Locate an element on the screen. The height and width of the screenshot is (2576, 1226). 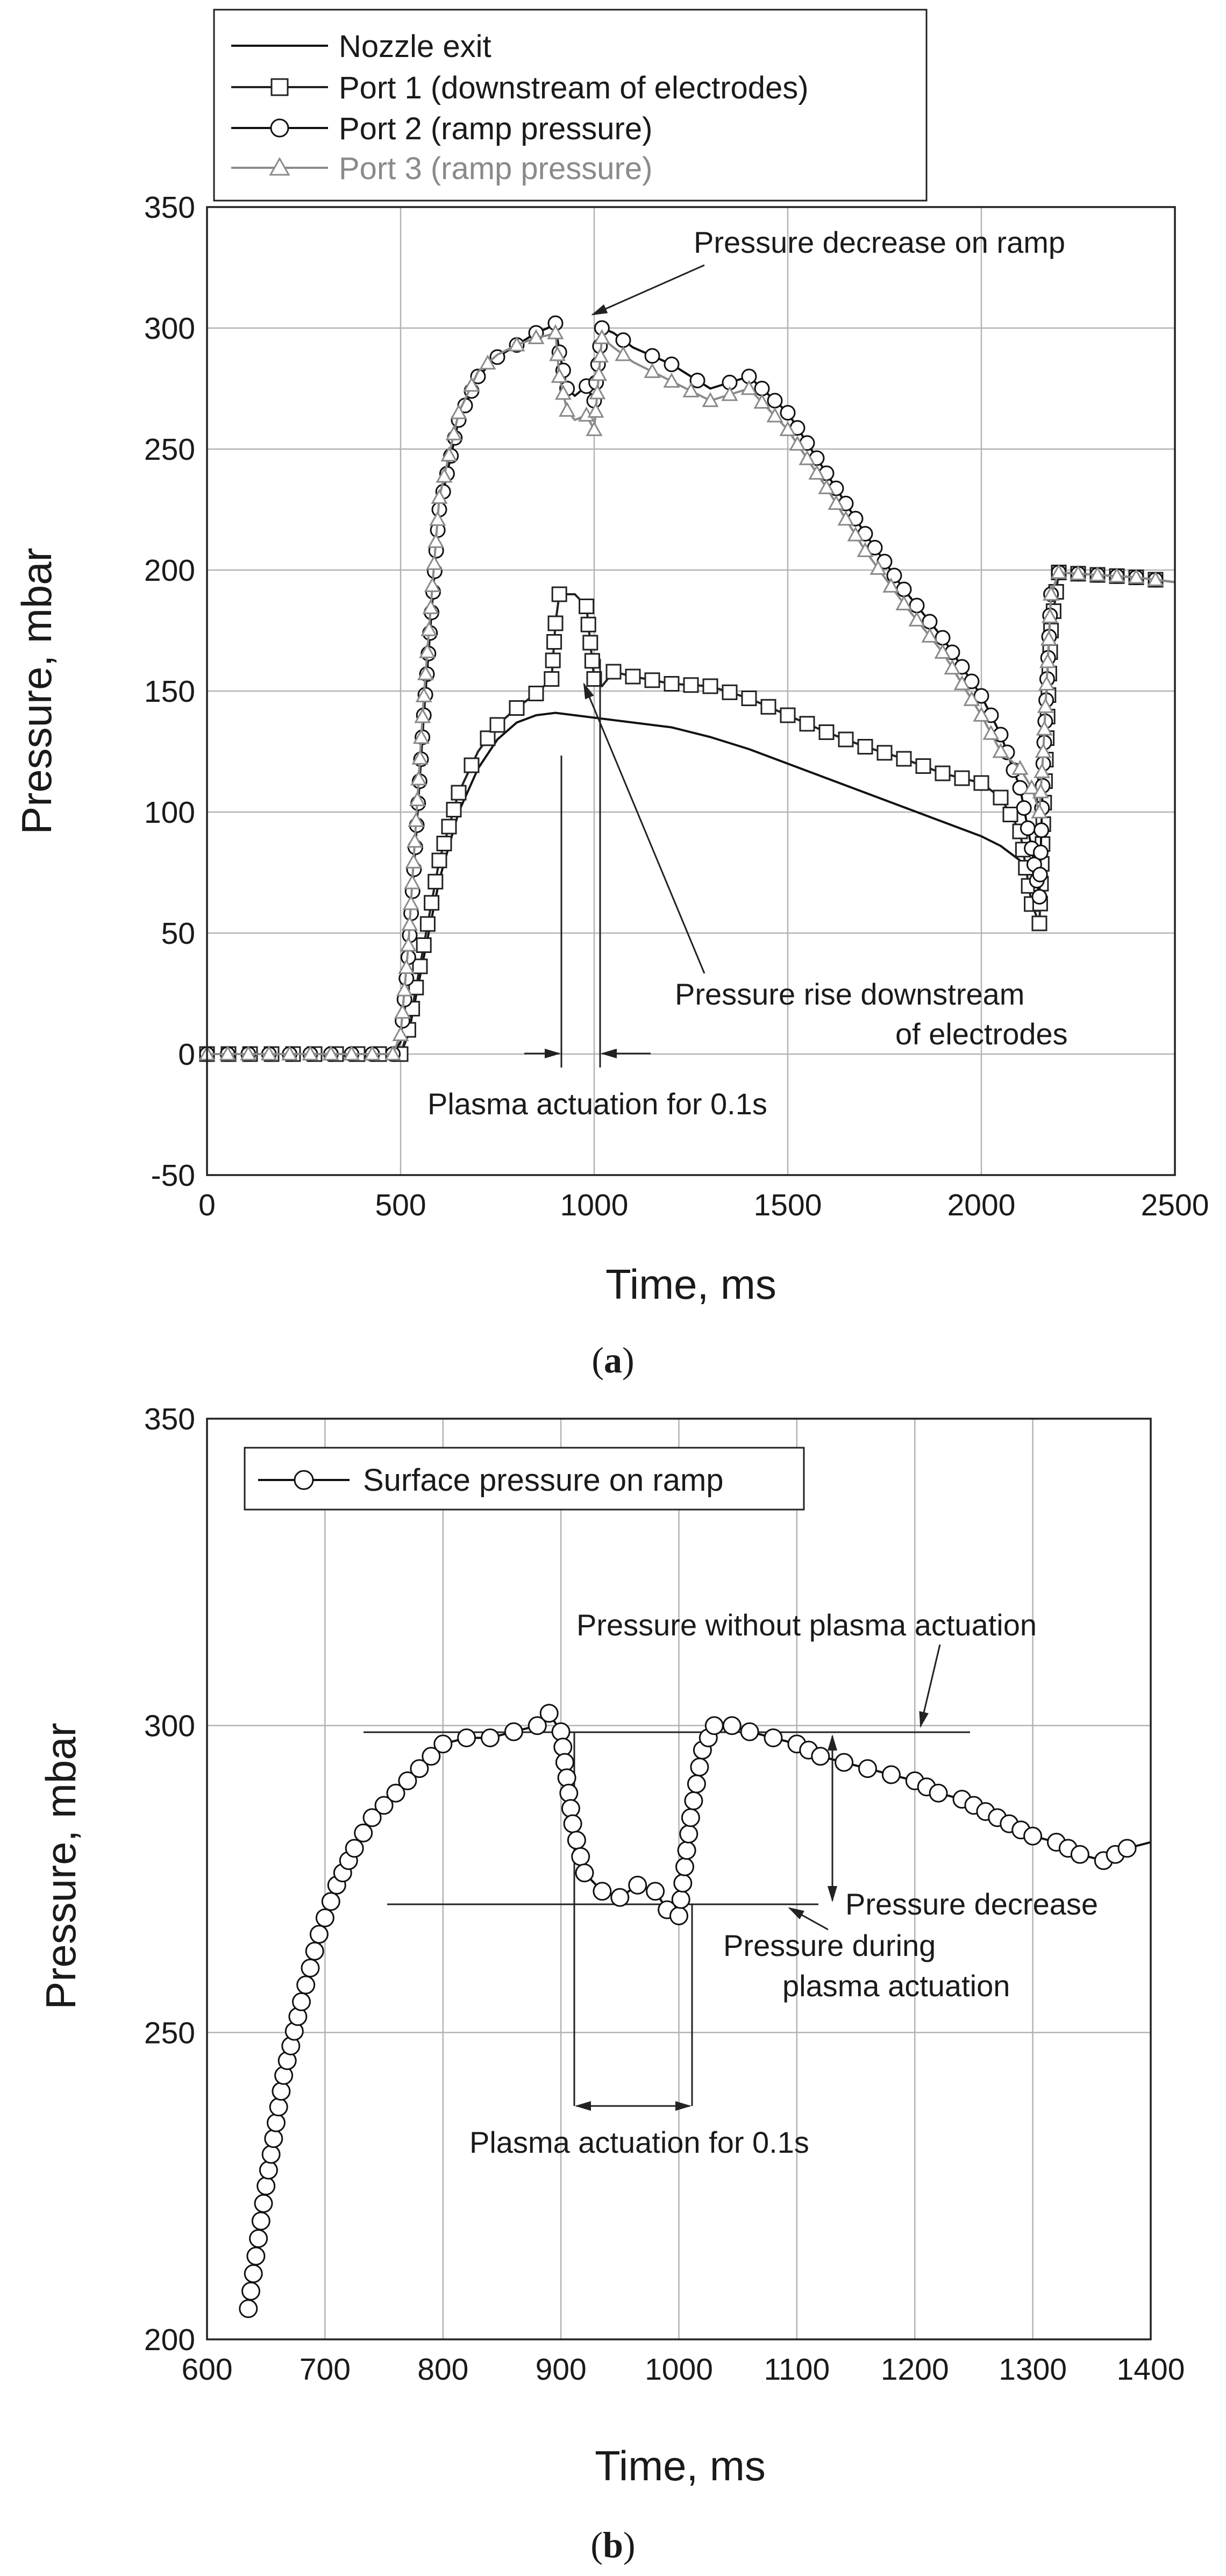
chart-a-x-tick-label: 500 is located at coordinates (401, 1205).